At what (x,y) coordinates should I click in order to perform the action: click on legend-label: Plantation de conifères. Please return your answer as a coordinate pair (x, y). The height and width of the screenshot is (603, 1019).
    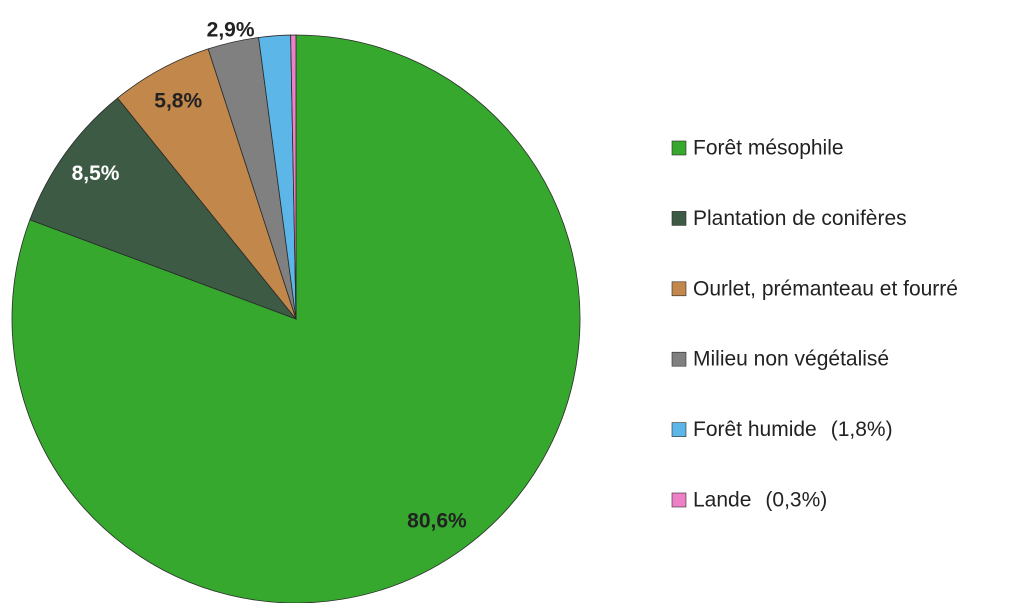
    Looking at the image, I should click on (800, 218).